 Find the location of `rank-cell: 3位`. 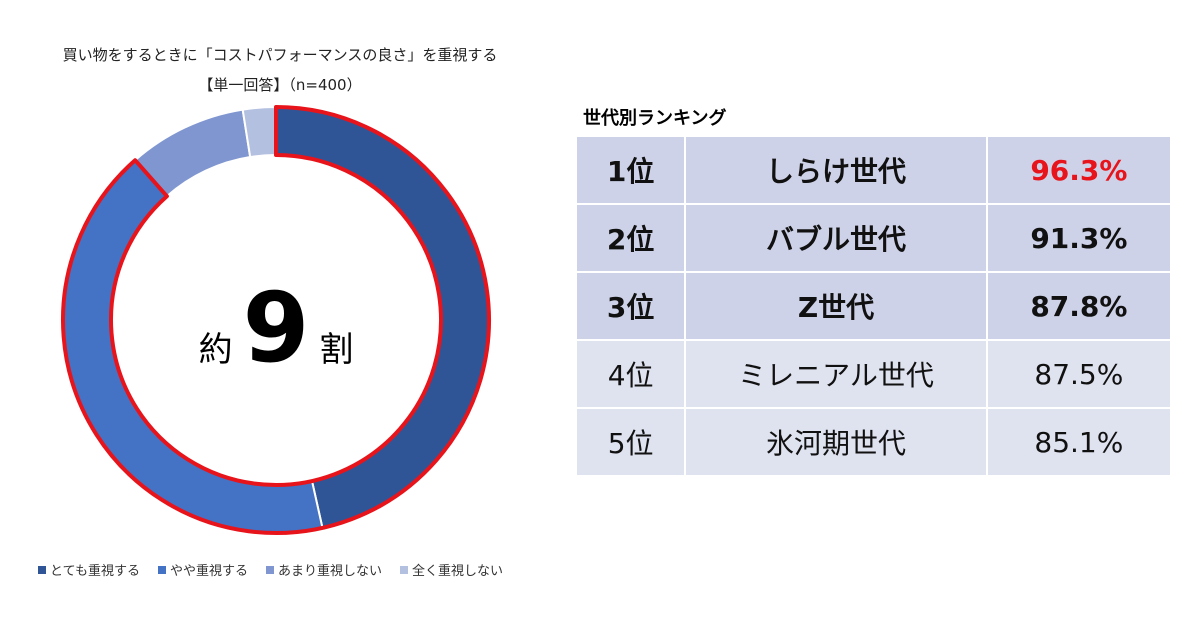

rank-cell: 3位 is located at coordinates (630, 306).